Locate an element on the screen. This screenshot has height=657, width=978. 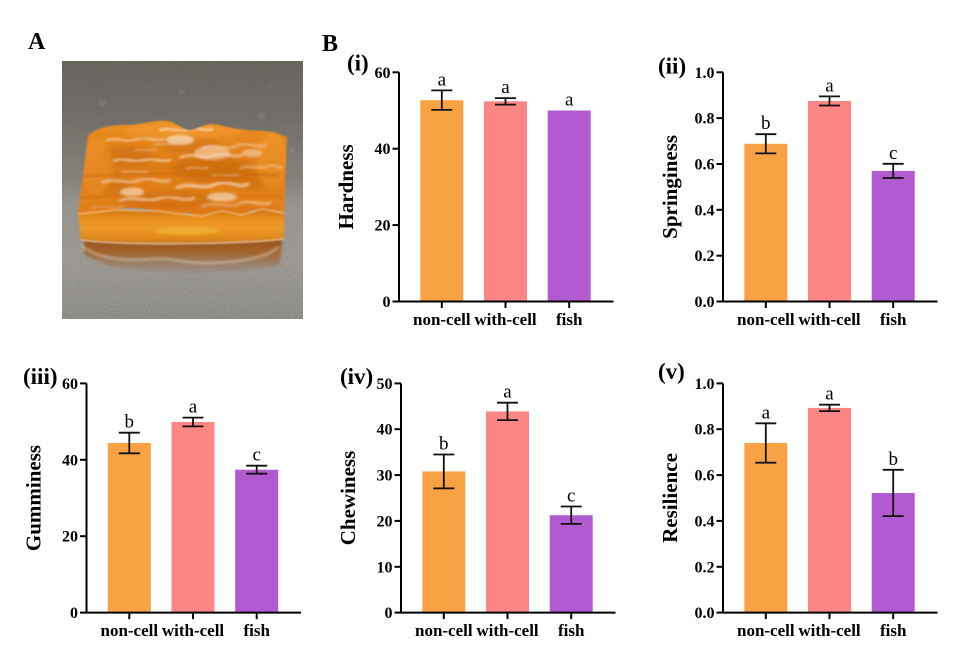
svg-text: (ii) is located at coordinates (672, 66).